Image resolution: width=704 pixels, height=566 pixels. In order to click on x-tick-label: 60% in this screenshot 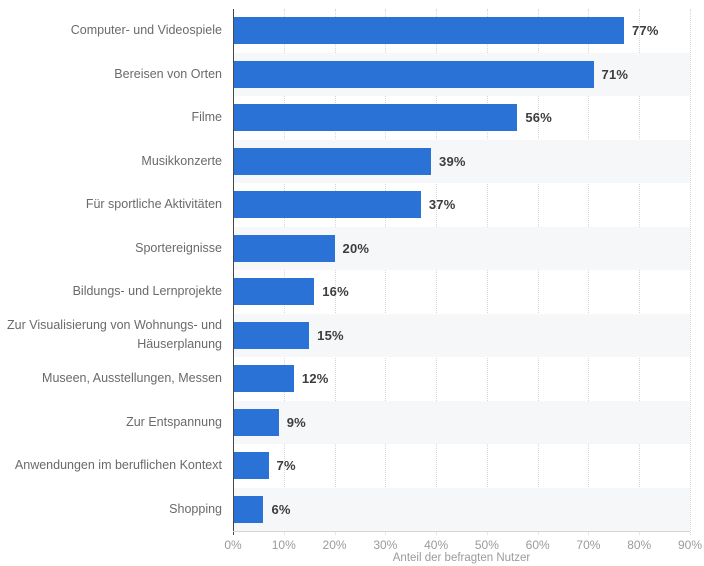, I will do `click(537, 545)`.